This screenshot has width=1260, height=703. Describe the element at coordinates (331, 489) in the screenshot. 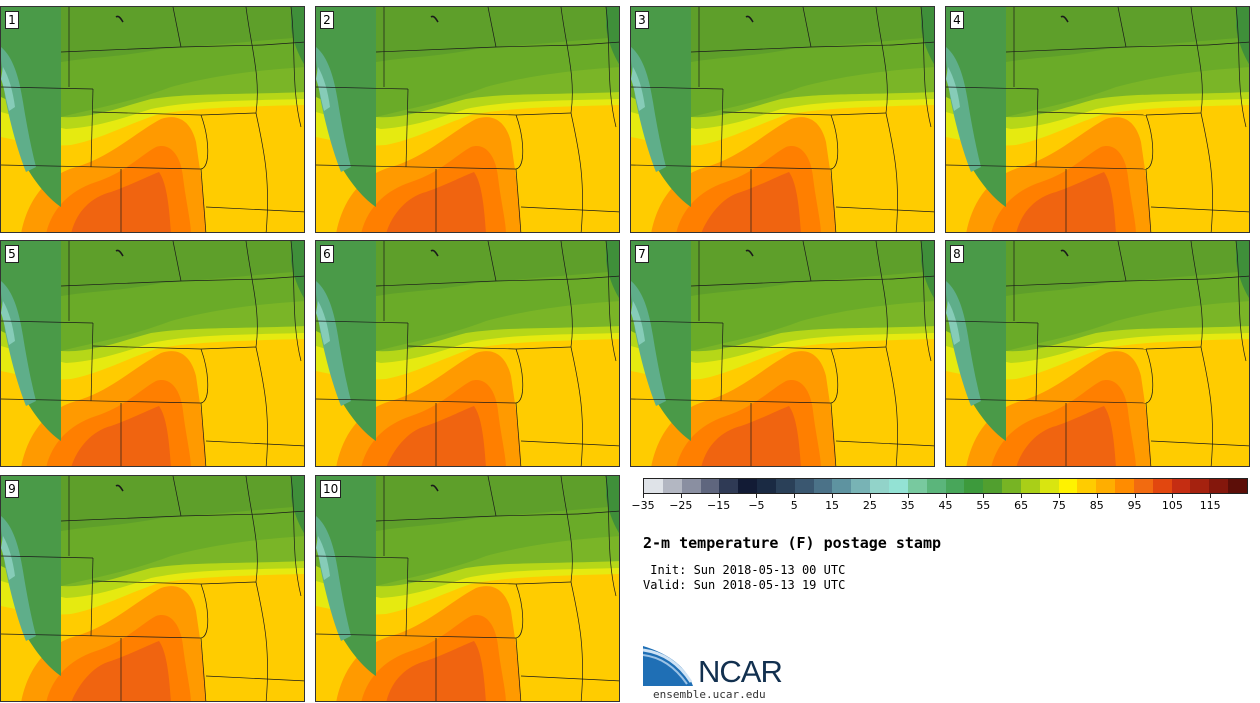

I see `member-number-label: 10` at that location.